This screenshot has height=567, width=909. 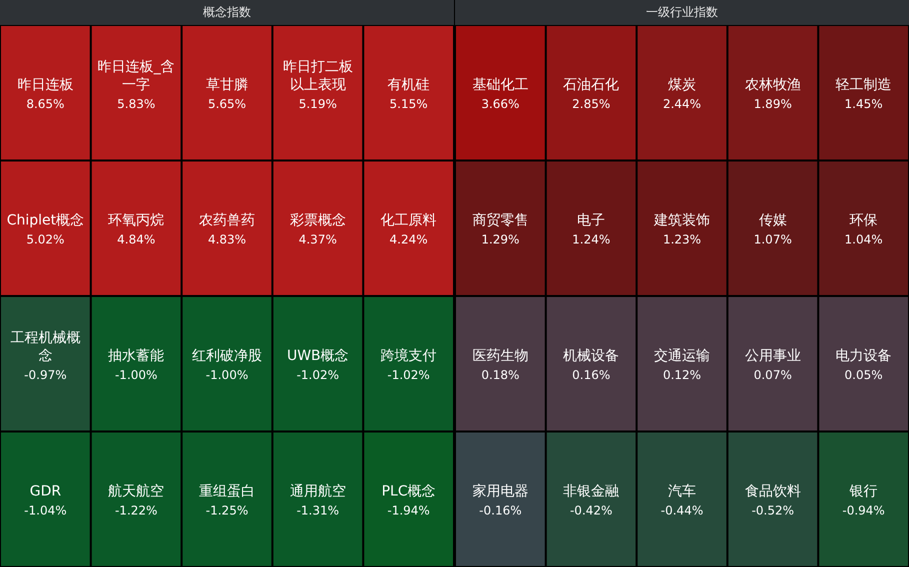 What do you see at coordinates (317, 103) in the screenshot?
I see `data-label: 5.19%` at bounding box center [317, 103].